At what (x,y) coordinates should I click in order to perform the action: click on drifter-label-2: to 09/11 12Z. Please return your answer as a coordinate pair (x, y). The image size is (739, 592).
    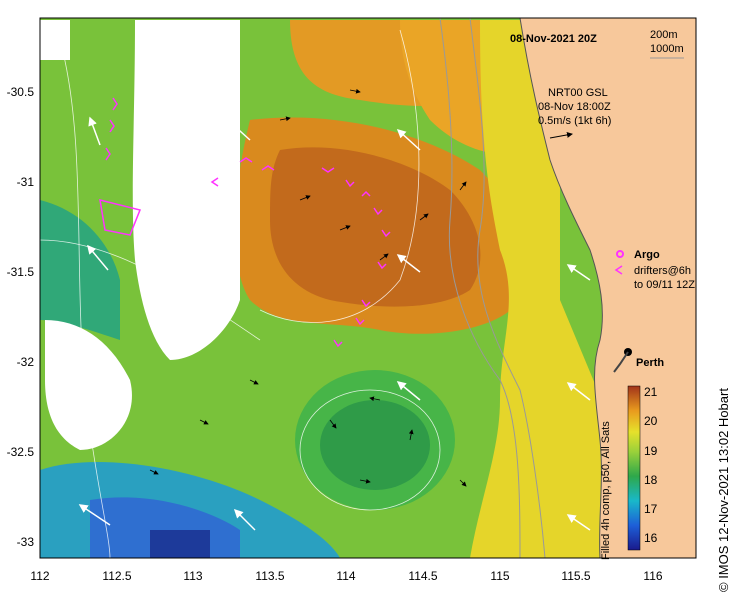
    Looking at the image, I should click on (664, 285).